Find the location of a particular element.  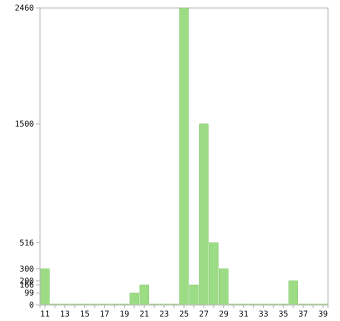

x-tick-label: 37 is located at coordinates (303, 314).